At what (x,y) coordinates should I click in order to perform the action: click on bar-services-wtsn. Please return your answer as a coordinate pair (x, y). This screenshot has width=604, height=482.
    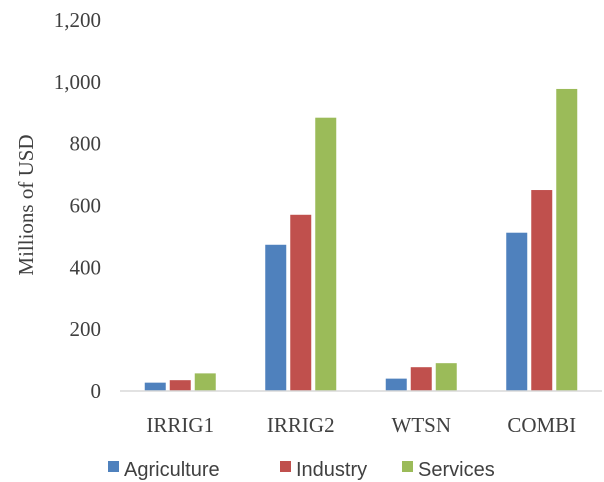
    Looking at the image, I should click on (446, 377).